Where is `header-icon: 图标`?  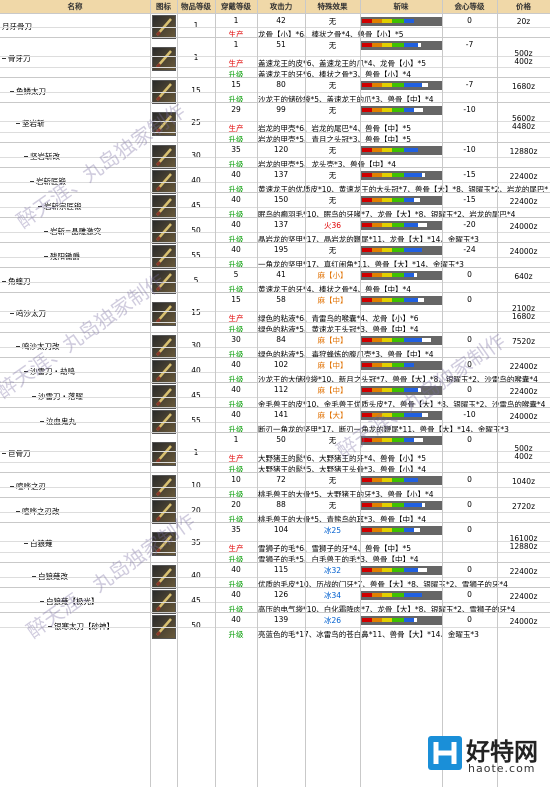
header-icon: 图标 is located at coordinates (163, 6).